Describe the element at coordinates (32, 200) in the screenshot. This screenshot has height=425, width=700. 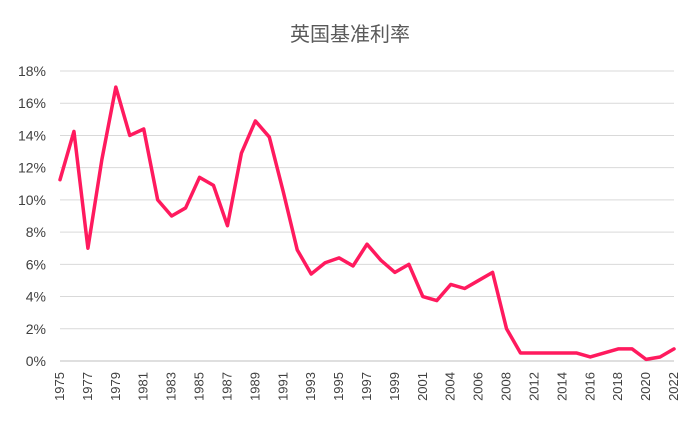
I see `y-tick-label: 10%` at that location.